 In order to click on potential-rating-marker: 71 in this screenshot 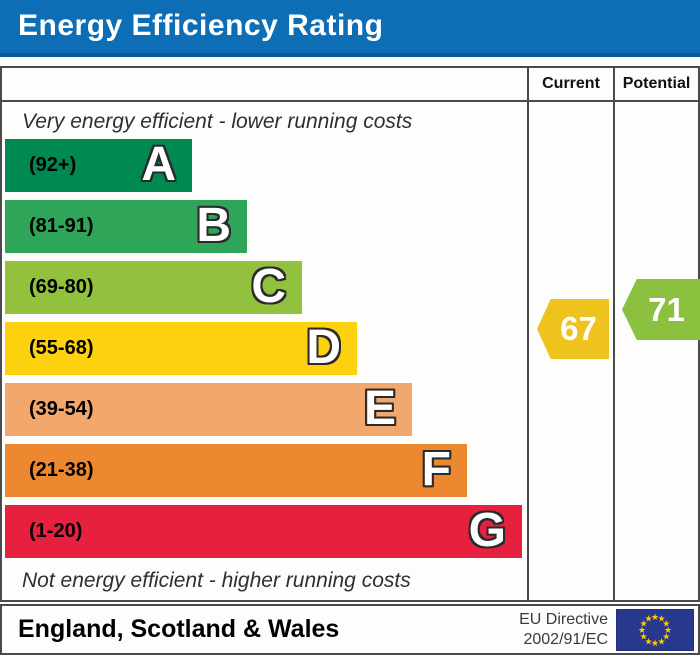, I will do `click(661, 309)`.